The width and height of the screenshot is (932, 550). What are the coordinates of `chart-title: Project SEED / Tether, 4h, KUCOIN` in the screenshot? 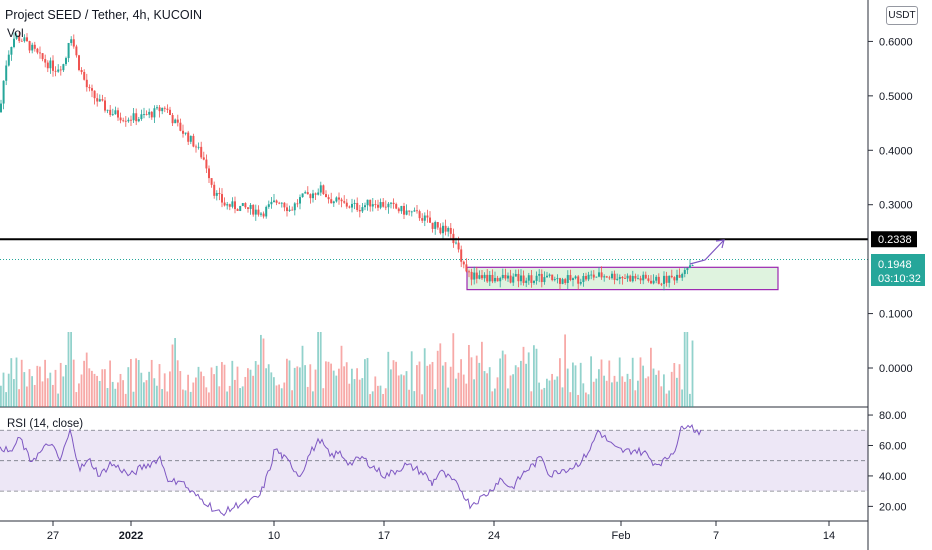 It's located at (104, 15).